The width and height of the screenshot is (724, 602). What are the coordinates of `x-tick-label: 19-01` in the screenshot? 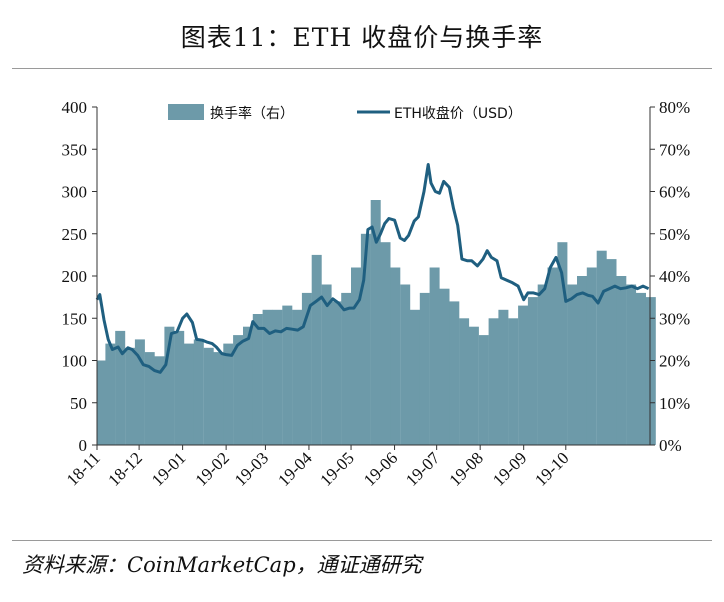 It's located at (168, 468).